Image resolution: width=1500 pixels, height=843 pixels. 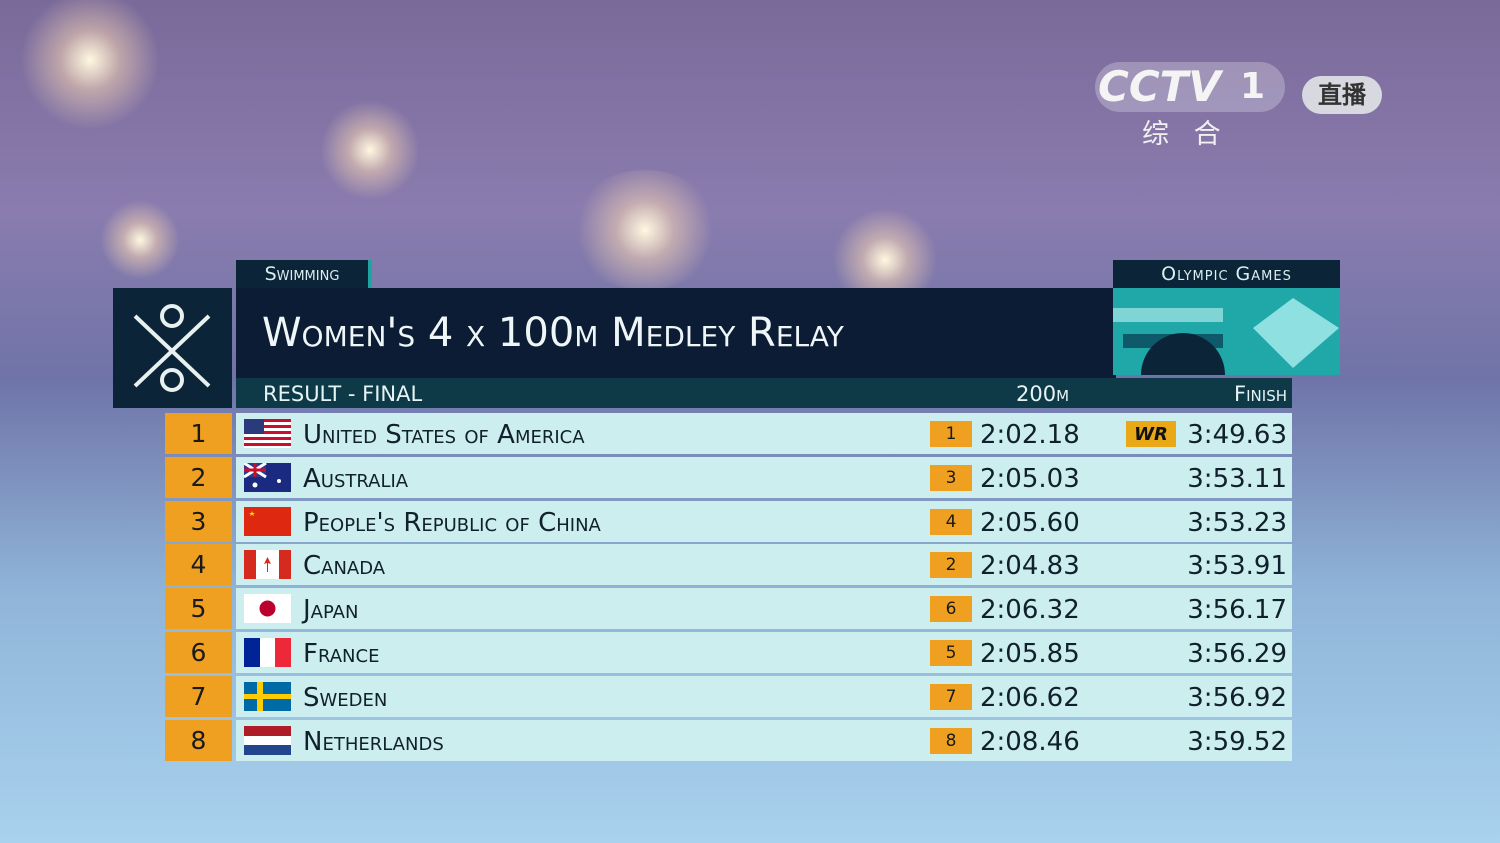 I want to click on rank: 8, so click(x=198, y=740).